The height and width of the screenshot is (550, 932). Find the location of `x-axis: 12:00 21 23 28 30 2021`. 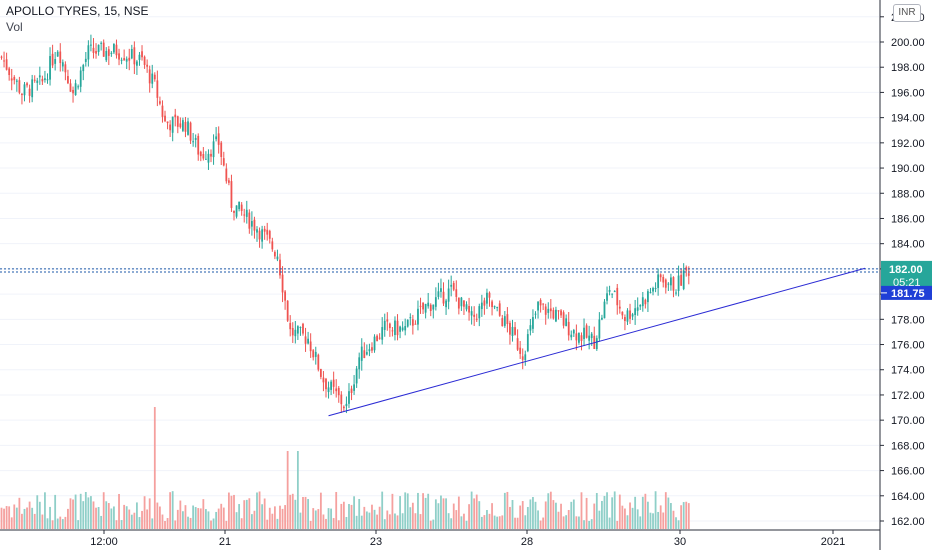

x-axis: 12:00 21 23 28 30 2021 is located at coordinates (440, 539).